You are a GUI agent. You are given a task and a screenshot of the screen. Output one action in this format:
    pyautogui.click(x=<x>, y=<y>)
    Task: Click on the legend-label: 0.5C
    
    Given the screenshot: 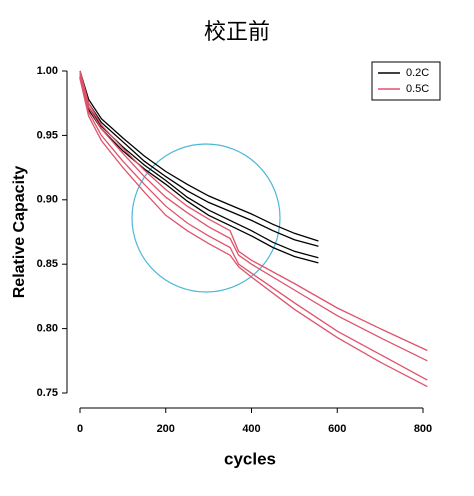 What is the action you would take?
    pyautogui.click(x=417, y=89)
    